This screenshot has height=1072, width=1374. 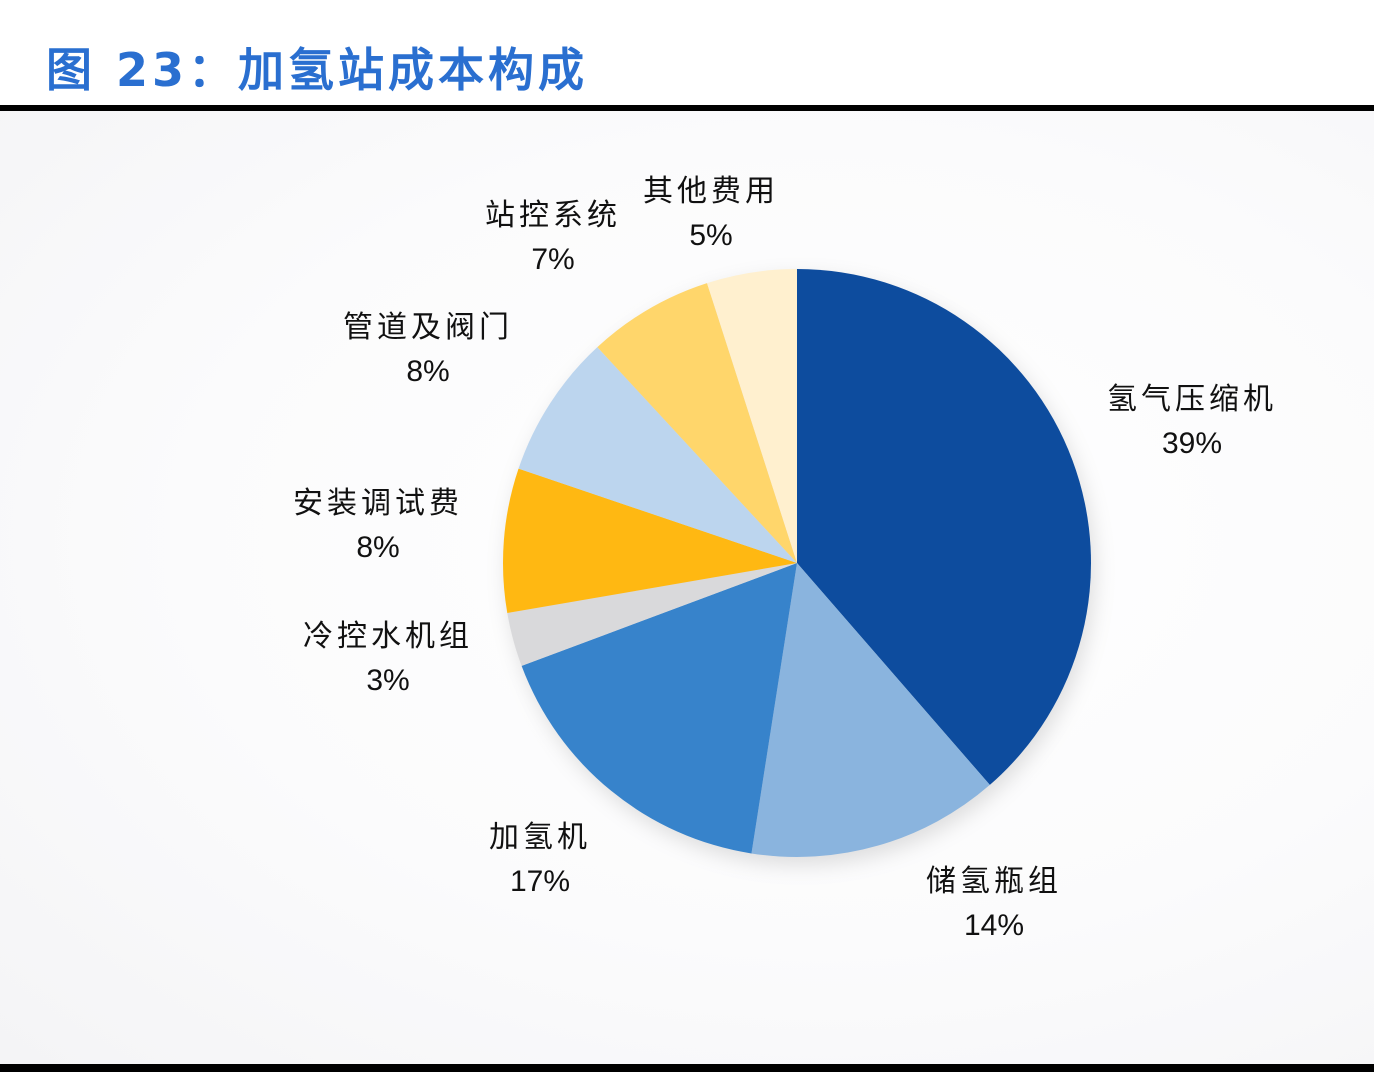 I want to click on slice-label-name: 管道及阀门, so click(x=428, y=327).